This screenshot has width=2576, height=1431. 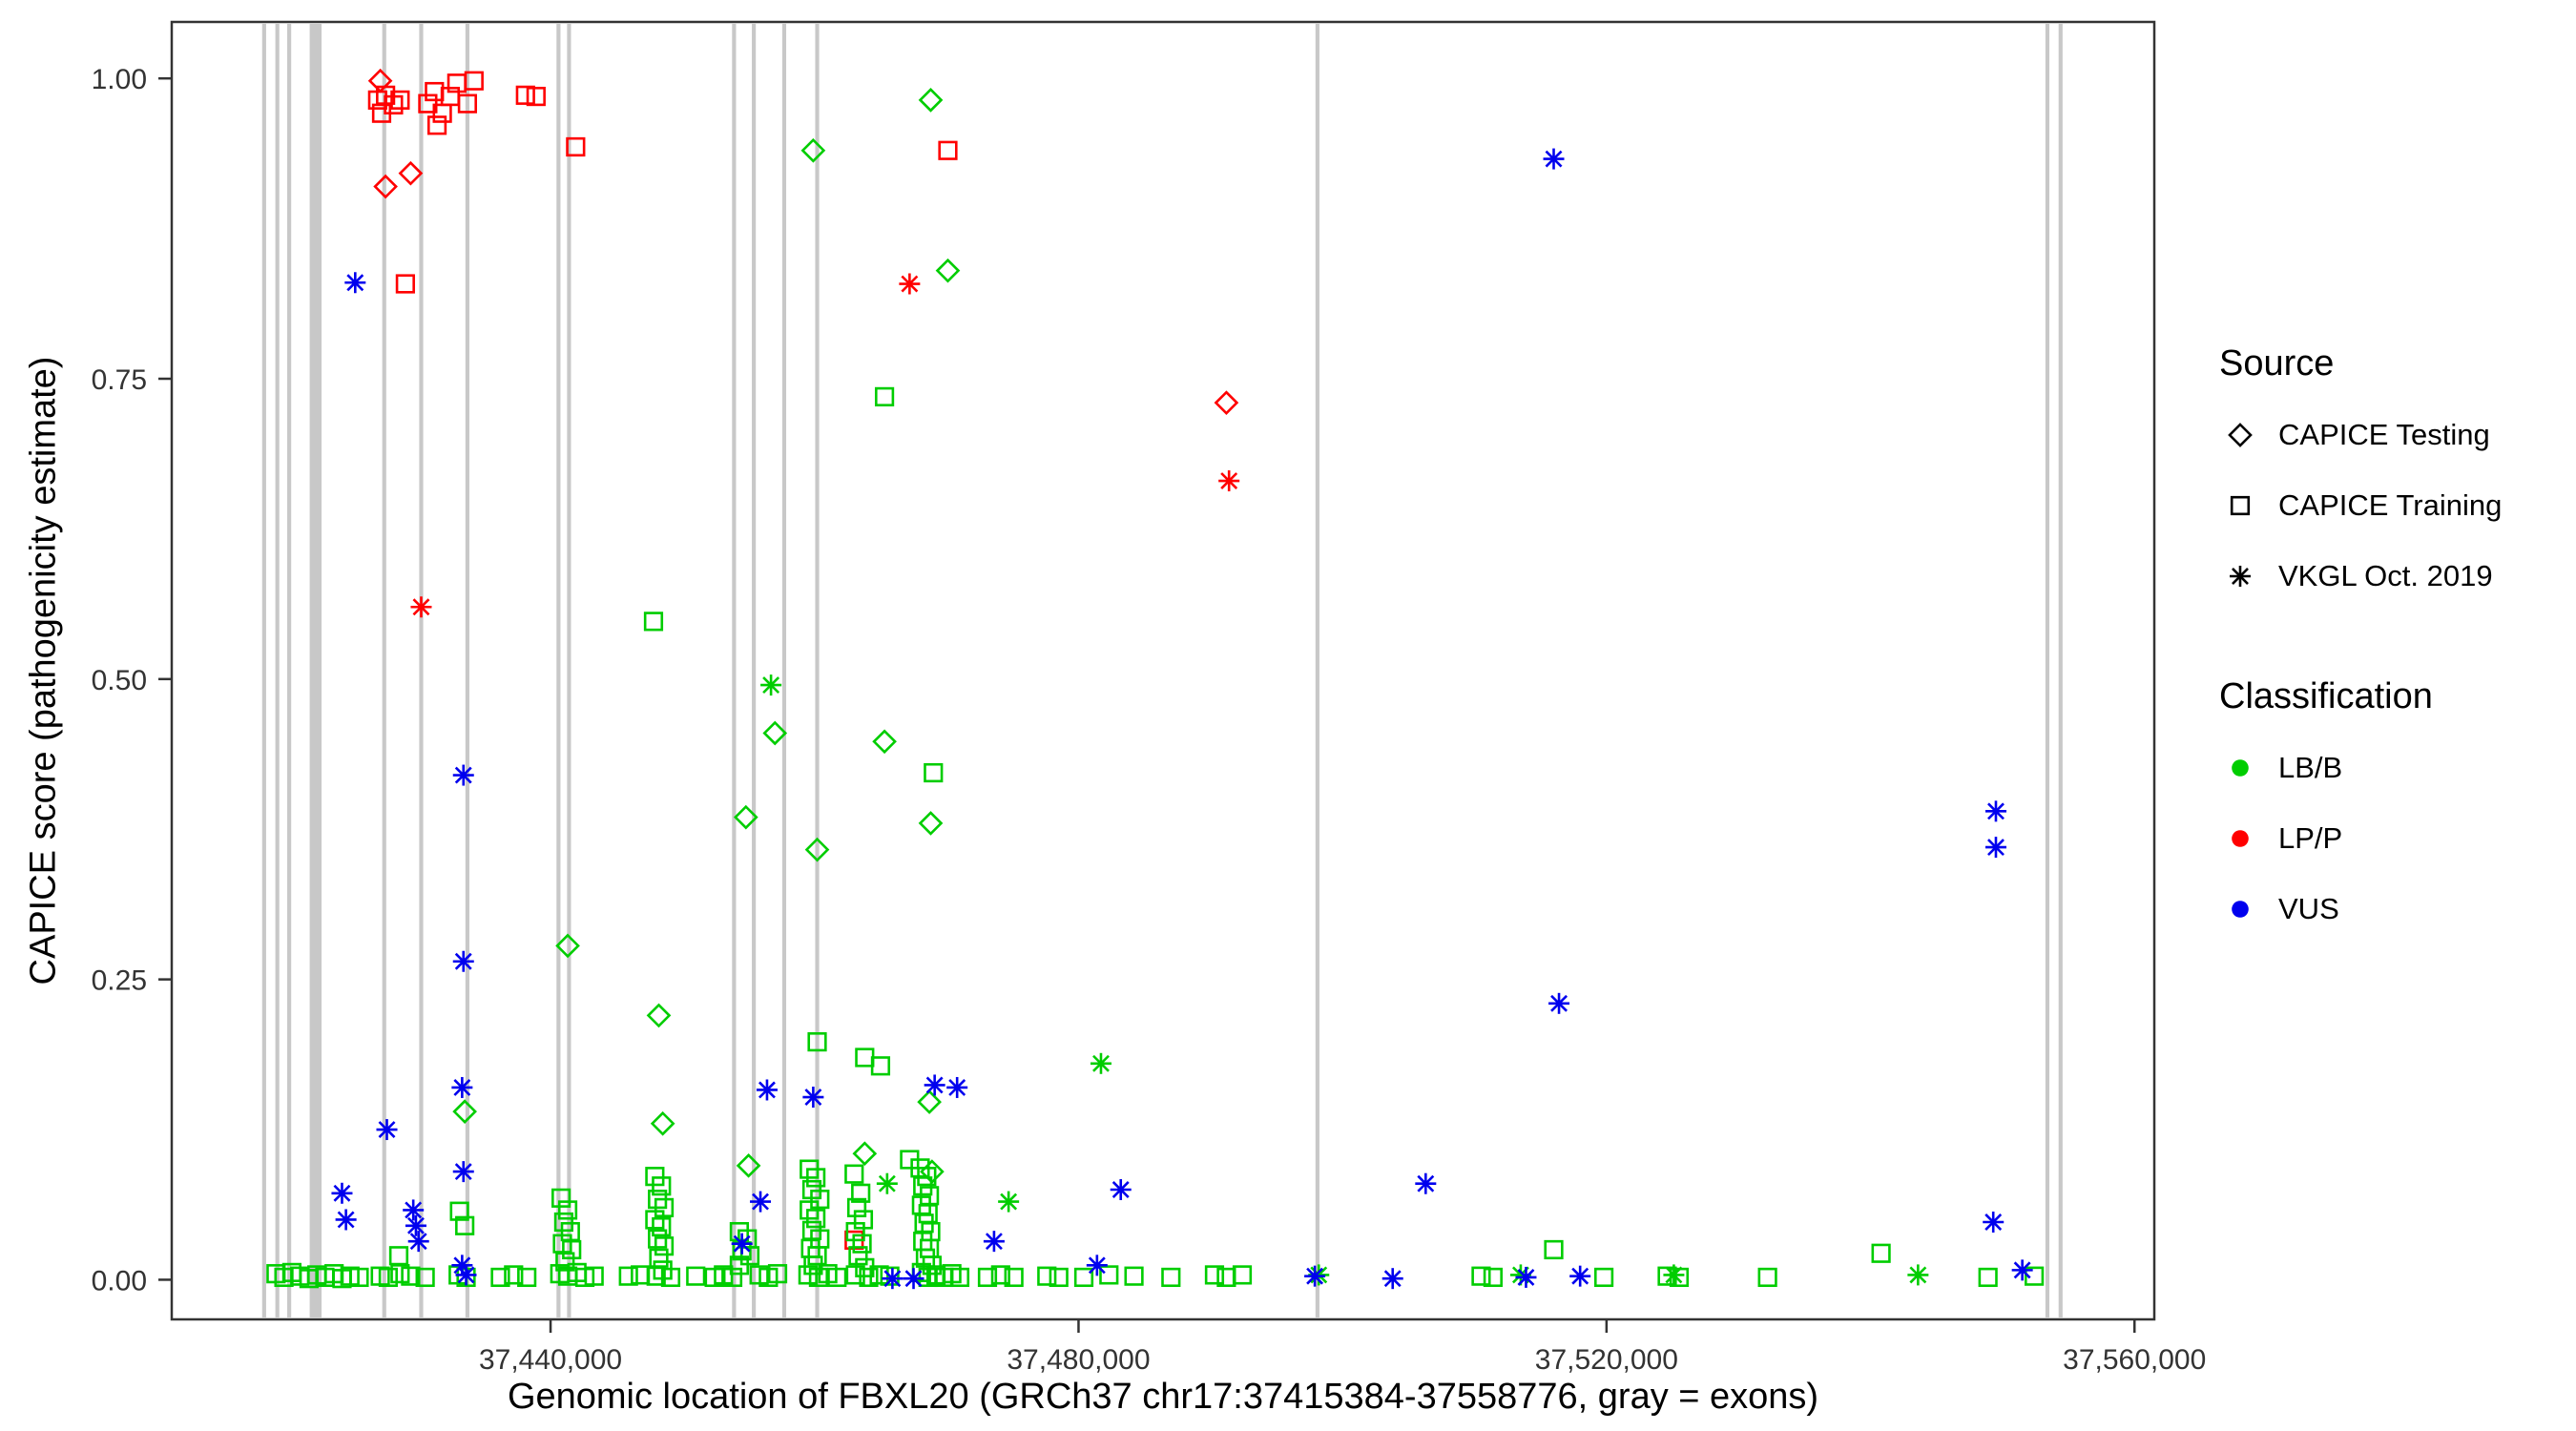 I want to click on svg-text: 37,520,000, so click(x=1606, y=1360).